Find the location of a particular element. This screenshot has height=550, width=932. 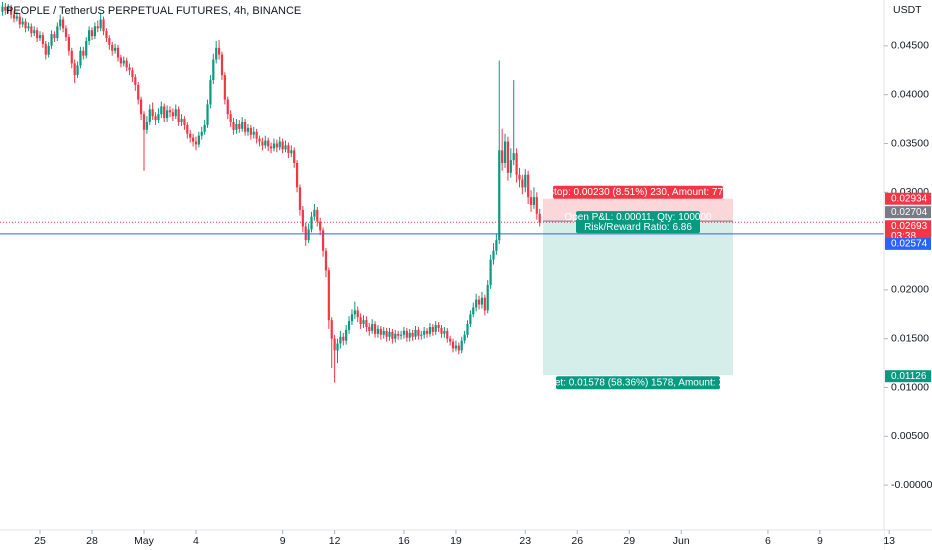

x-tick-label: 12 is located at coordinates (335, 541).